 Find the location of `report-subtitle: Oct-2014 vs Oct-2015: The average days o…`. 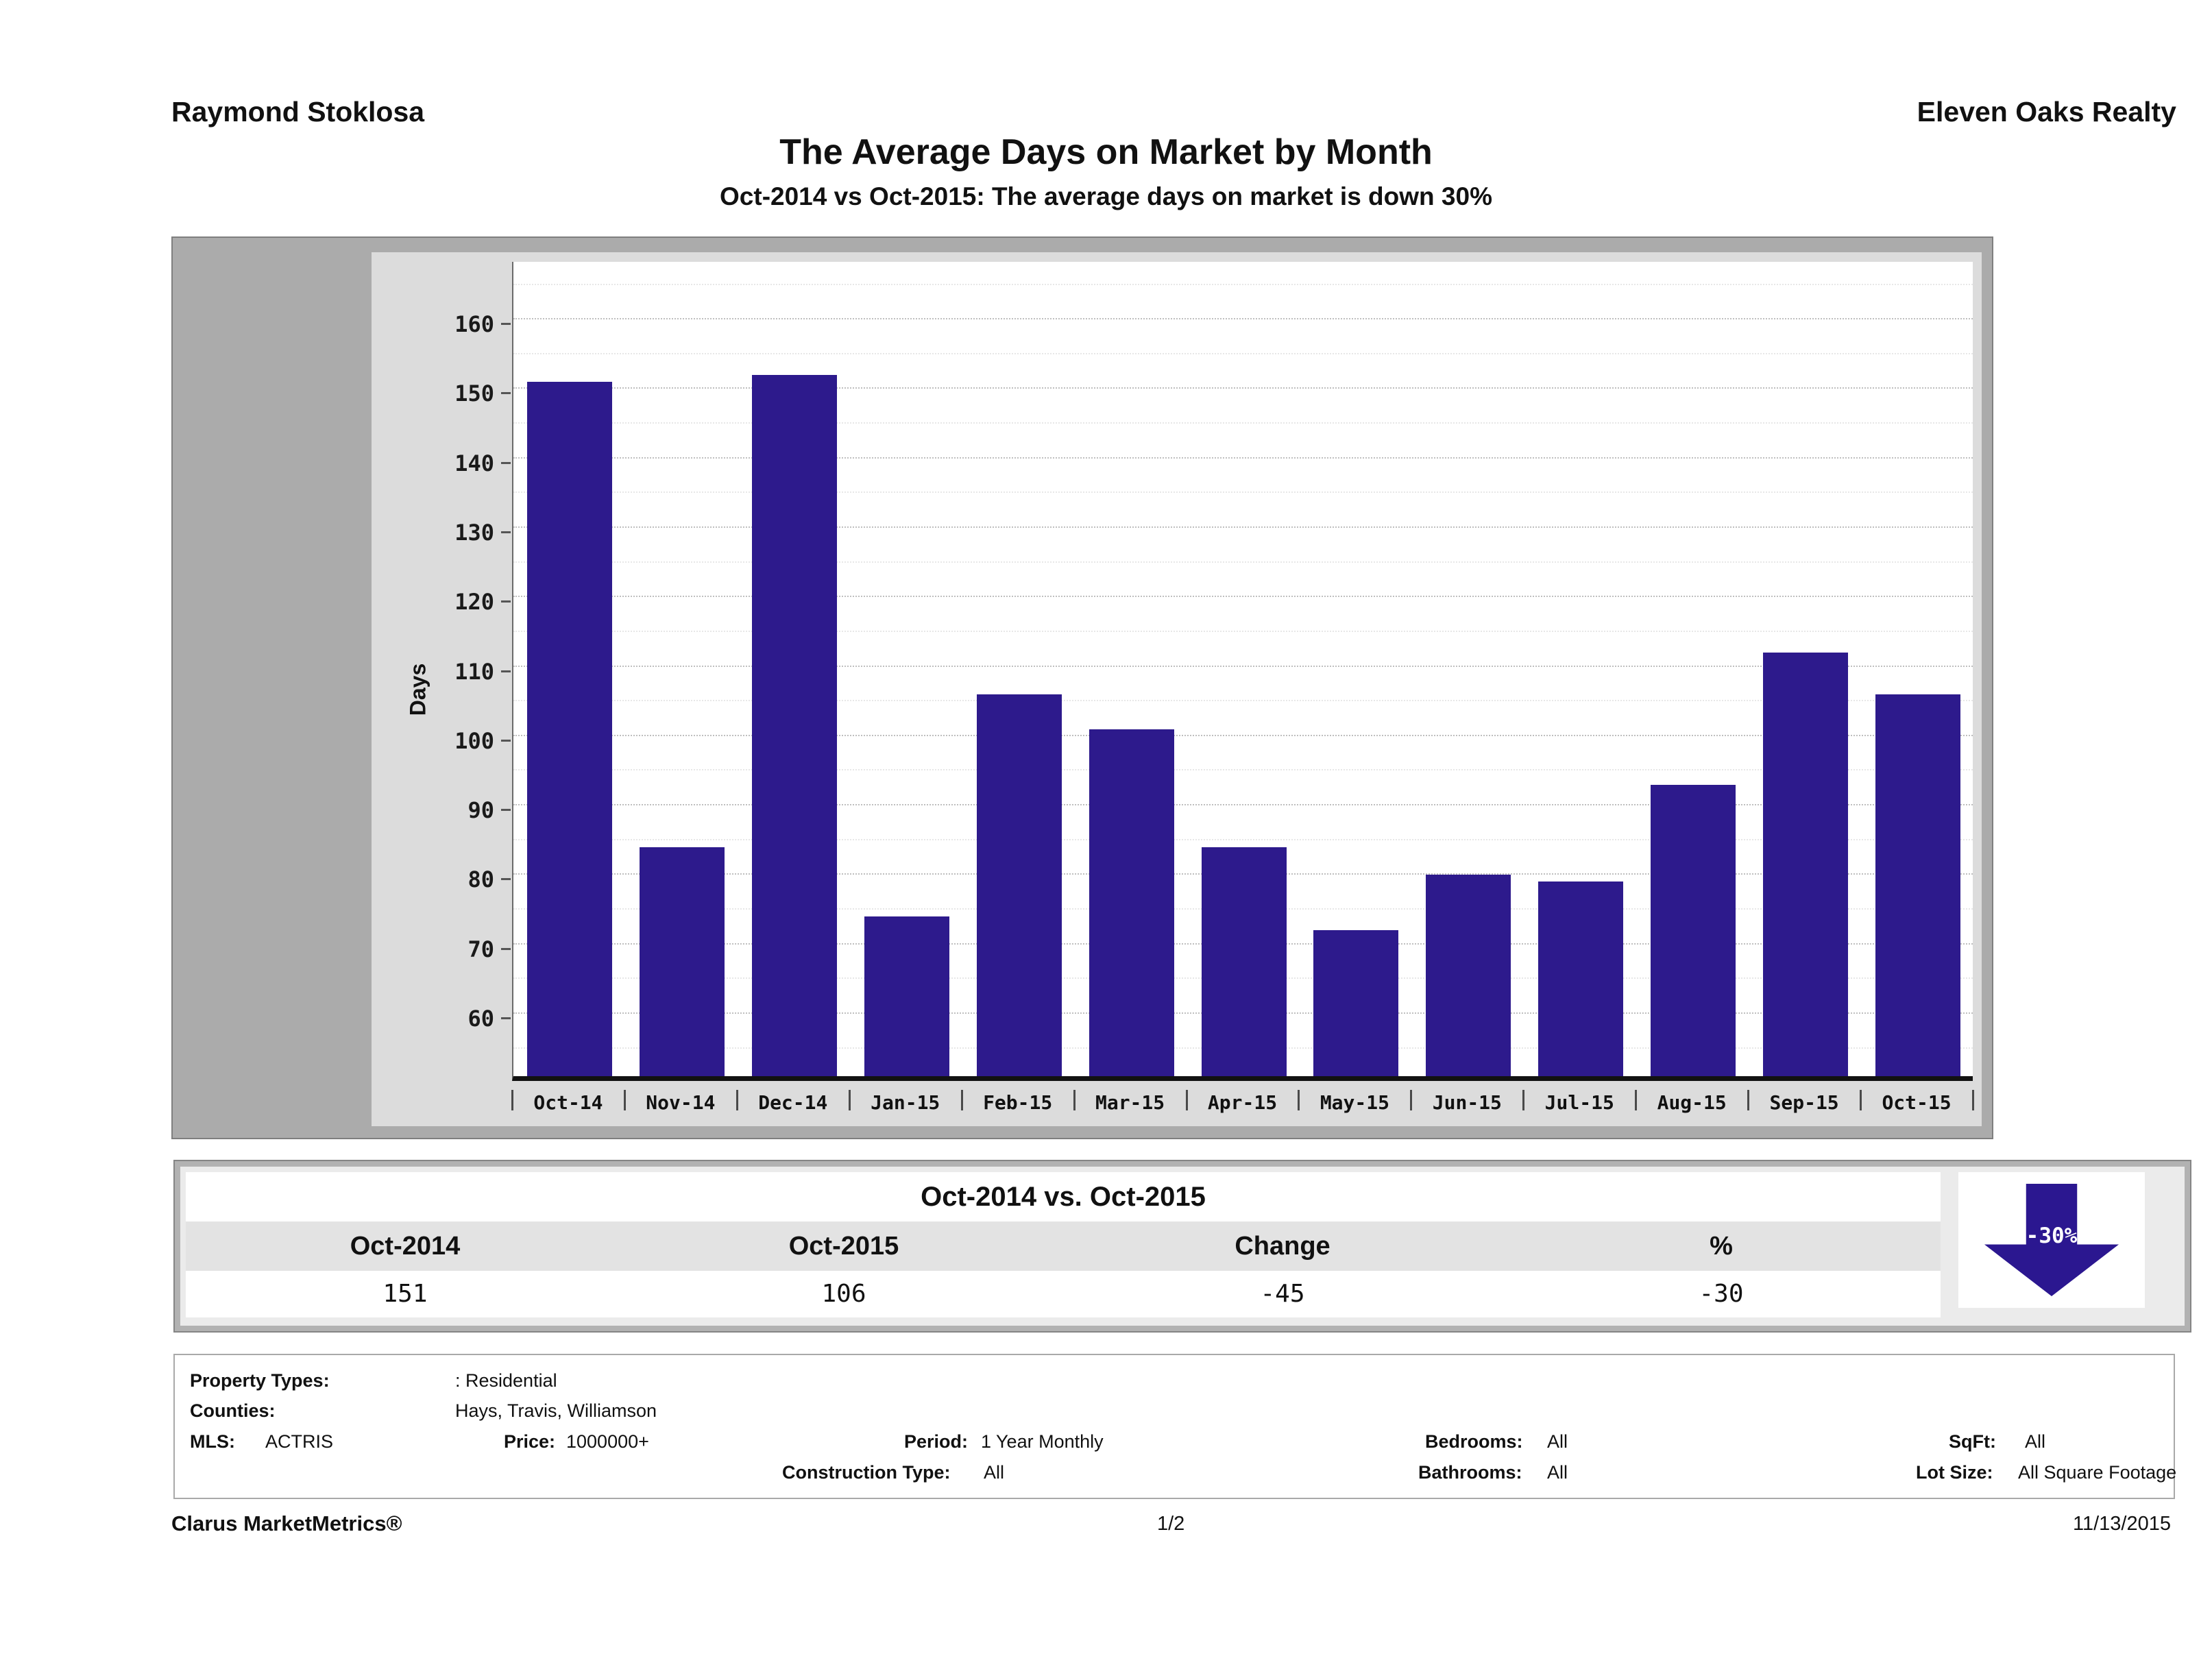

report-subtitle: Oct-2014 vs Oct-2015: The average days o… is located at coordinates (1106, 196).